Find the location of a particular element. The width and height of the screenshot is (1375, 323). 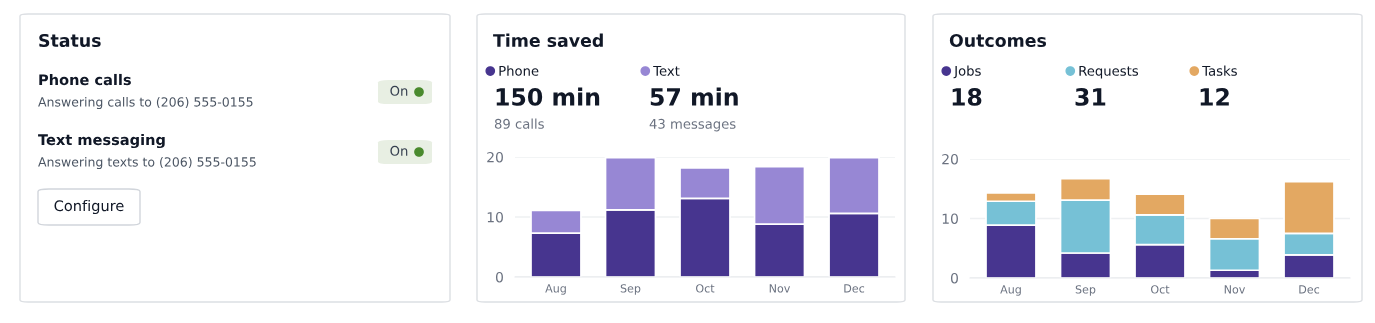

text: 31 is located at coordinates (1090, 96).